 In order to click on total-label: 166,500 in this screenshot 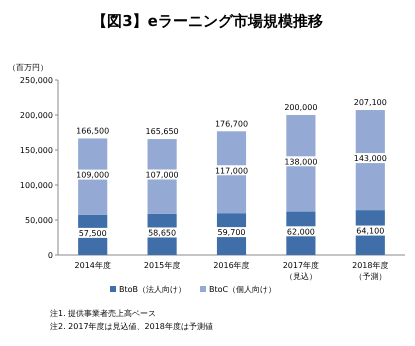, I will do `click(93, 131)`.